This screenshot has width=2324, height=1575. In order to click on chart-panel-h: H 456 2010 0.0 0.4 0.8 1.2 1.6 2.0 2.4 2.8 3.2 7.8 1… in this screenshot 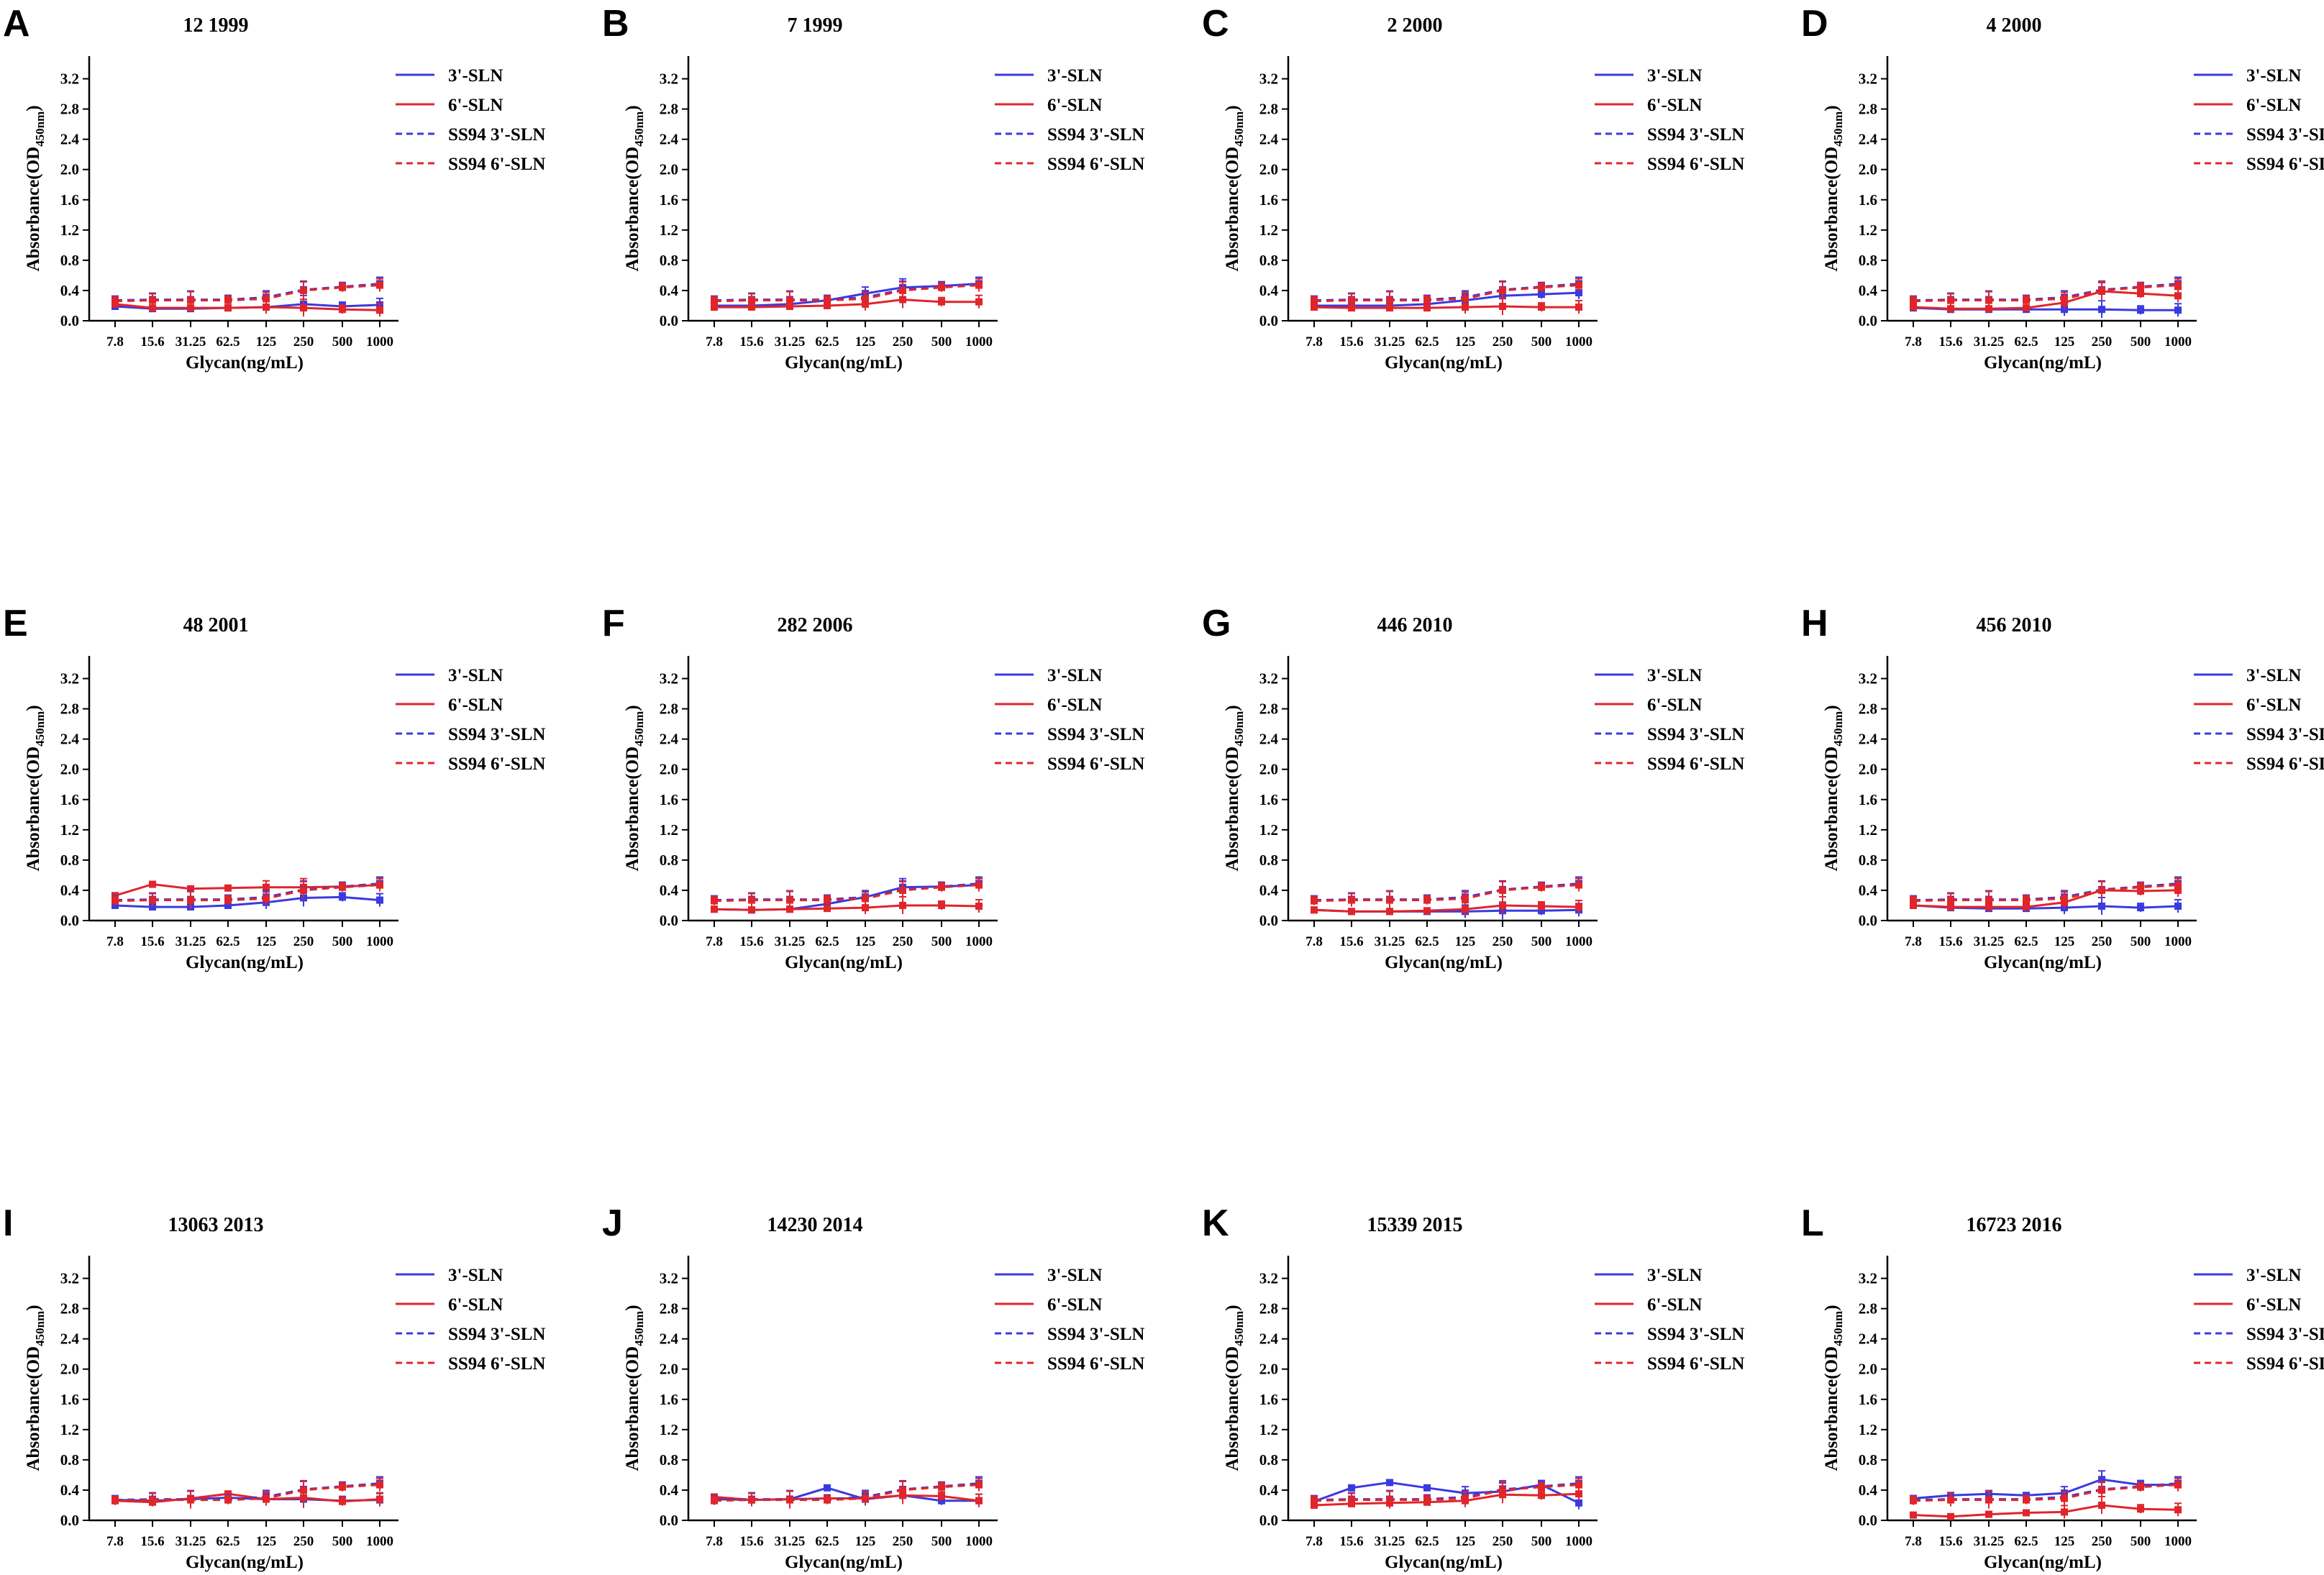, I will do `click(2062, 787)`.